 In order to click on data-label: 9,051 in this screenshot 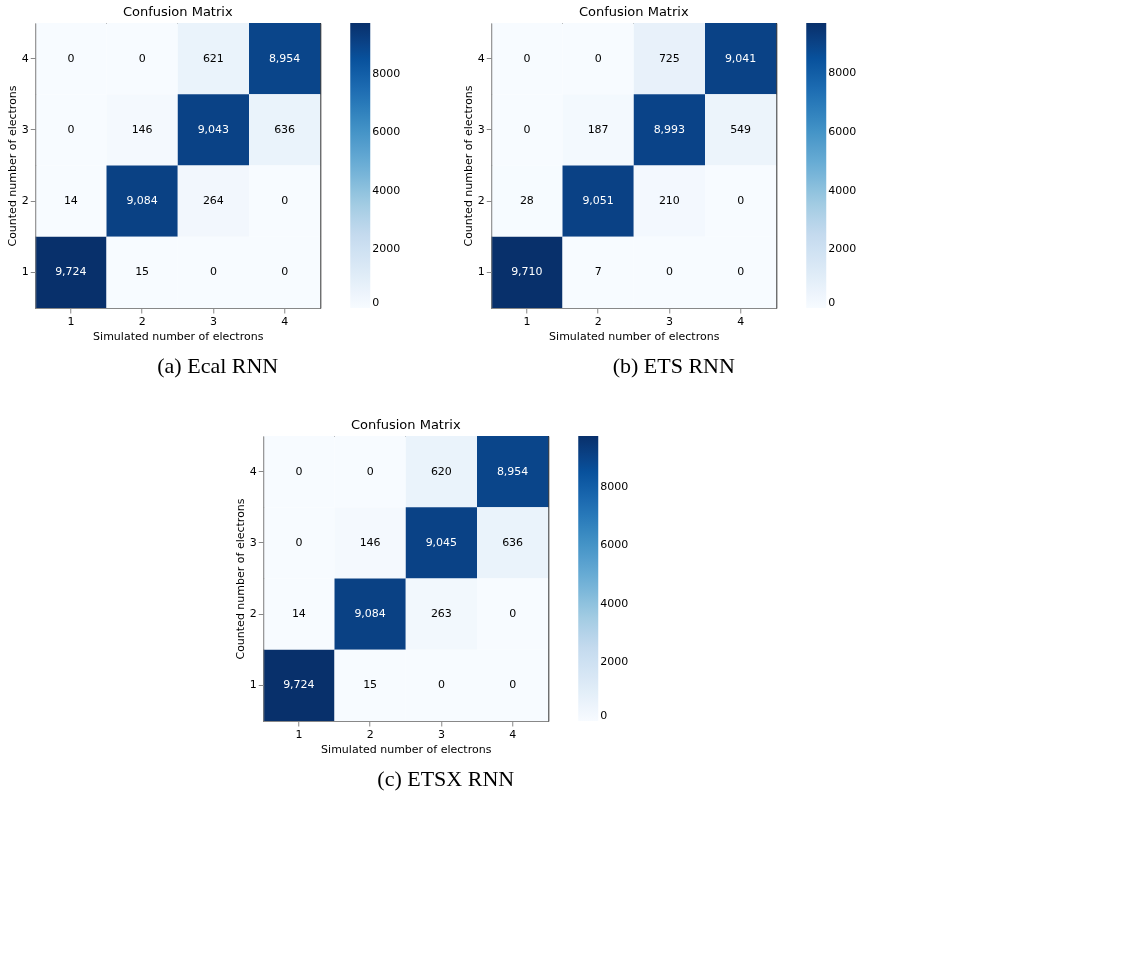, I will do `click(598, 201)`.